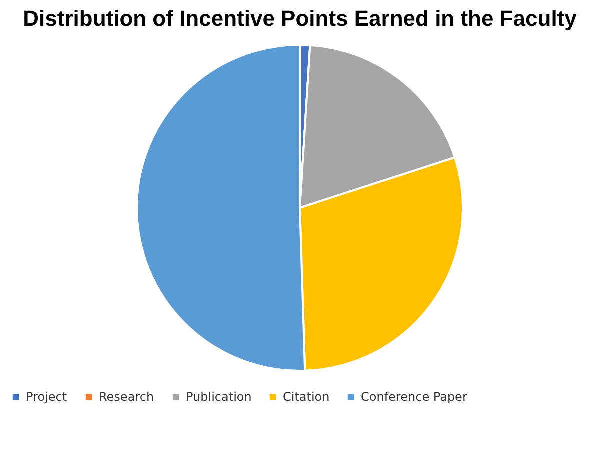 Image resolution: width=605 pixels, height=449 pixels. Describe the element at coordinates (300, 18) in the screenshot. I see `chart-title: Distribution of Incentive Points Earned in the Faculty` at that location.